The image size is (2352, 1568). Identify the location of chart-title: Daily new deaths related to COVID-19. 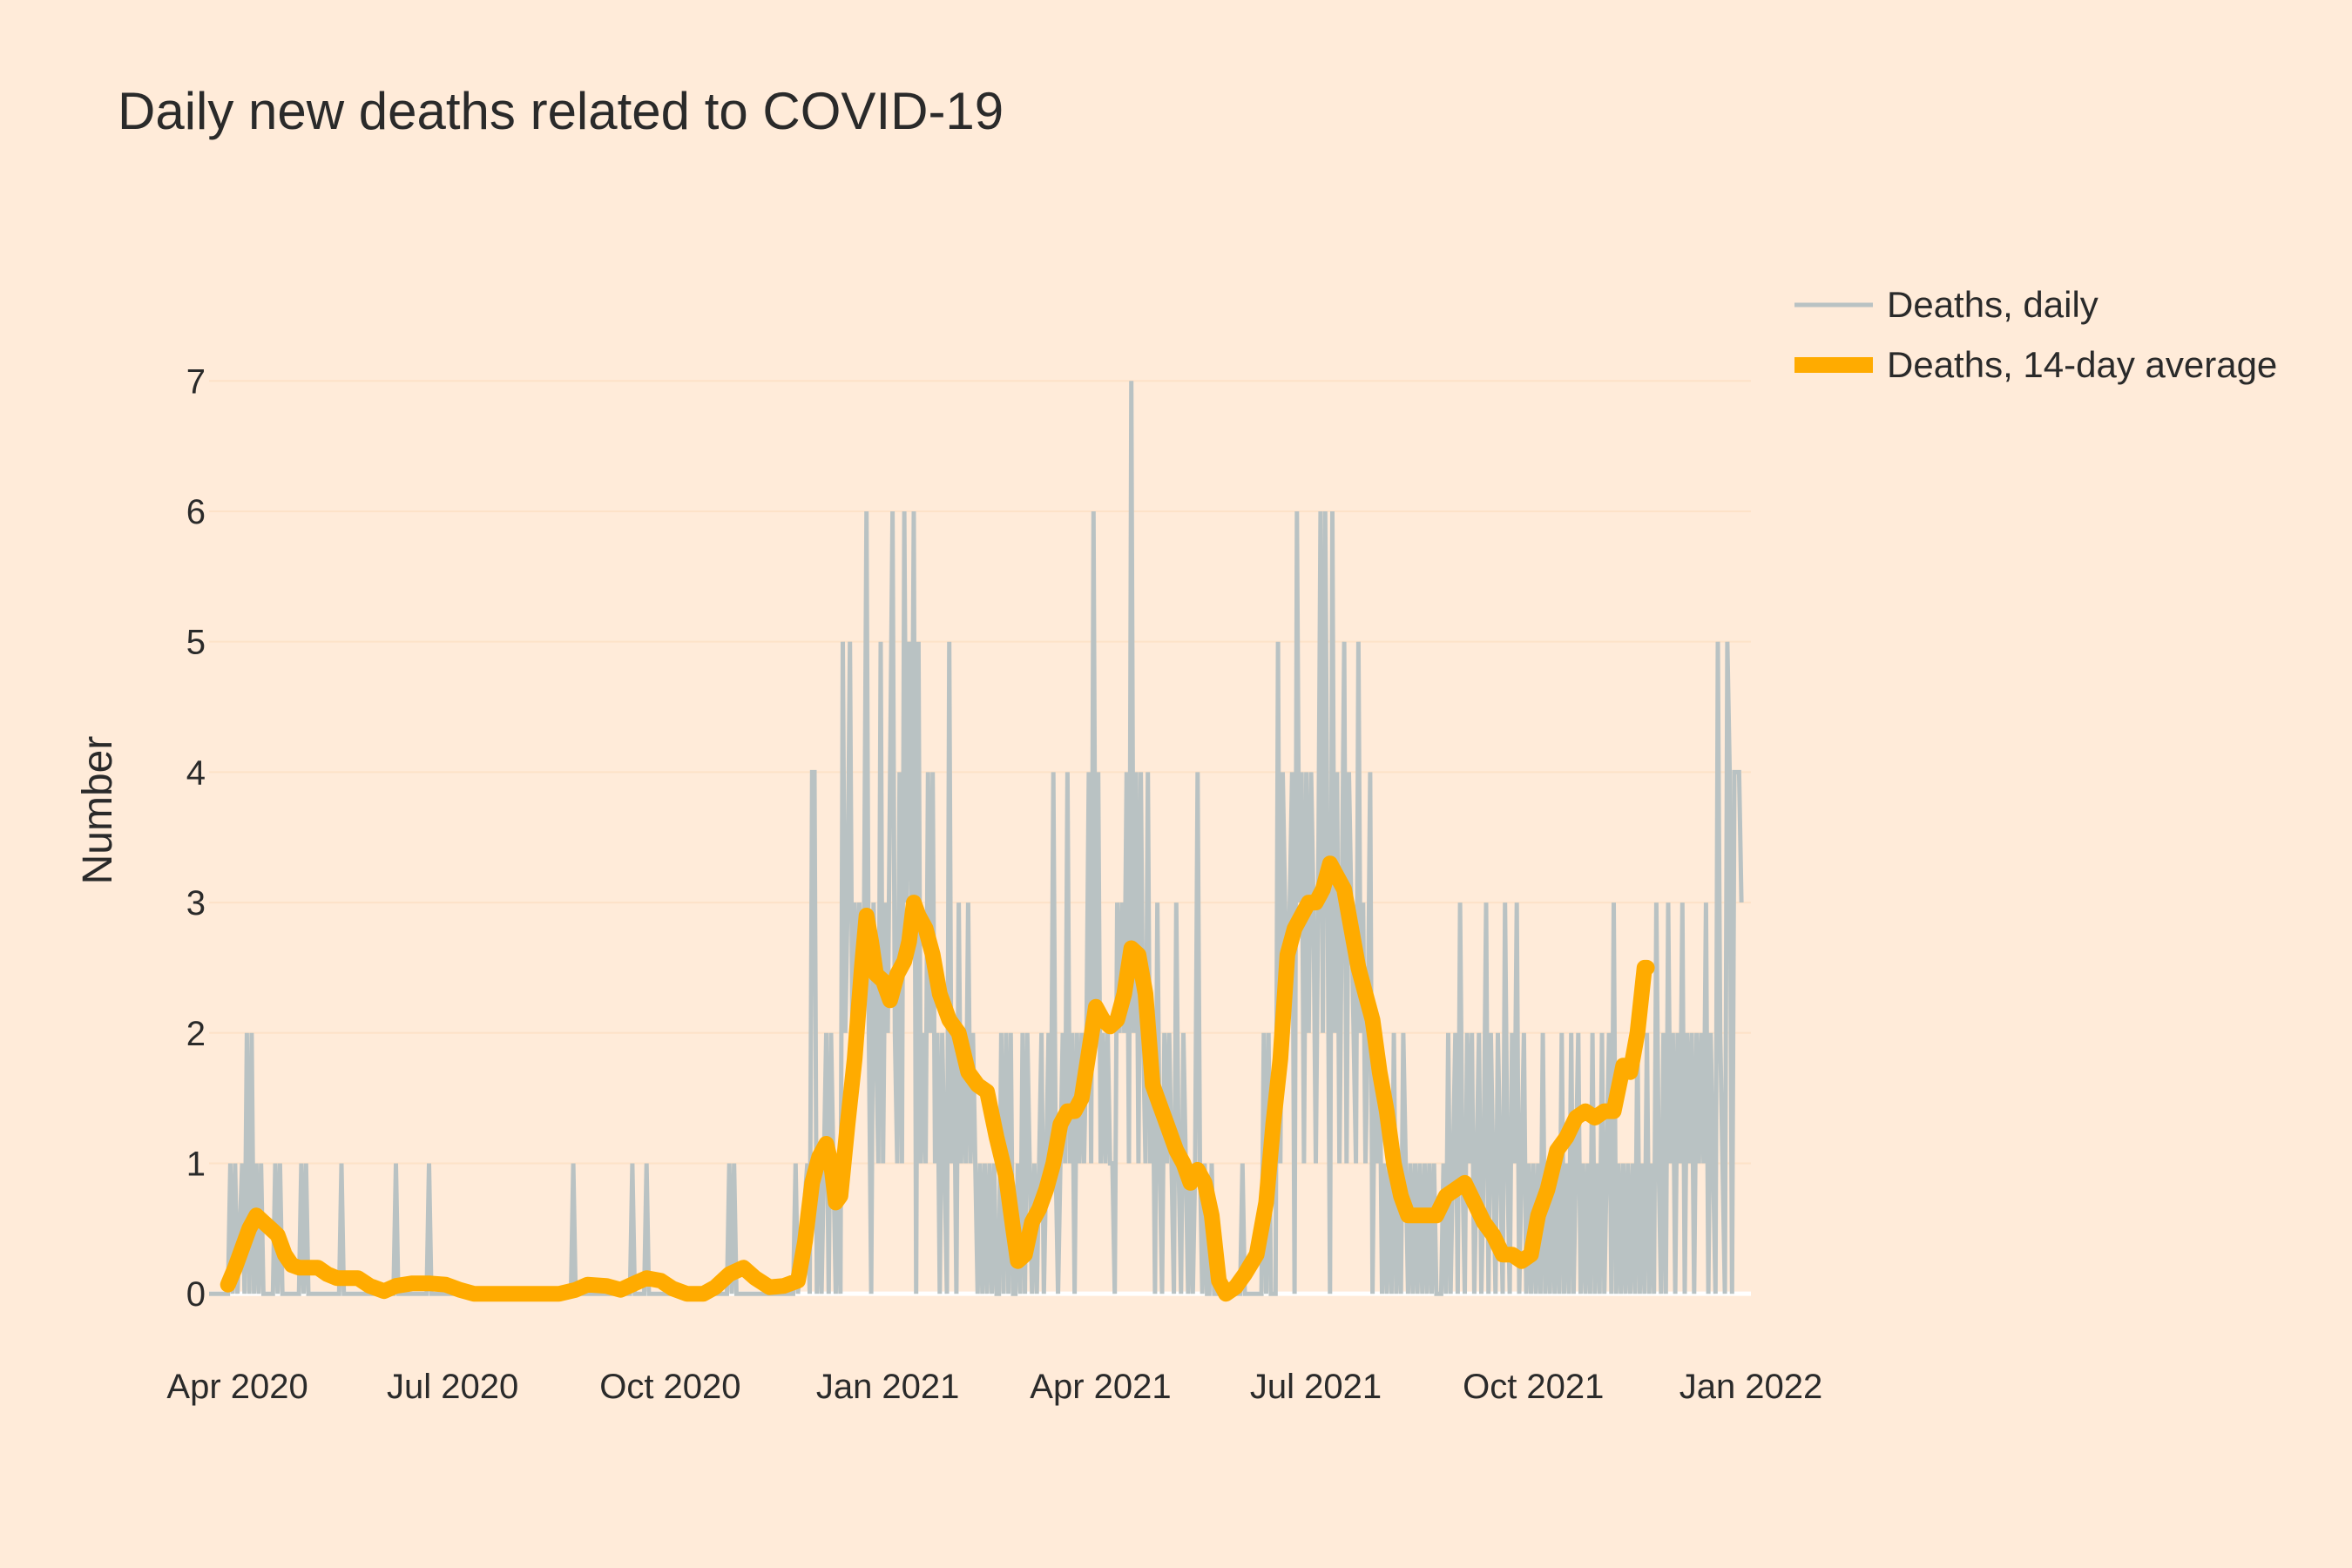
(561, 111).